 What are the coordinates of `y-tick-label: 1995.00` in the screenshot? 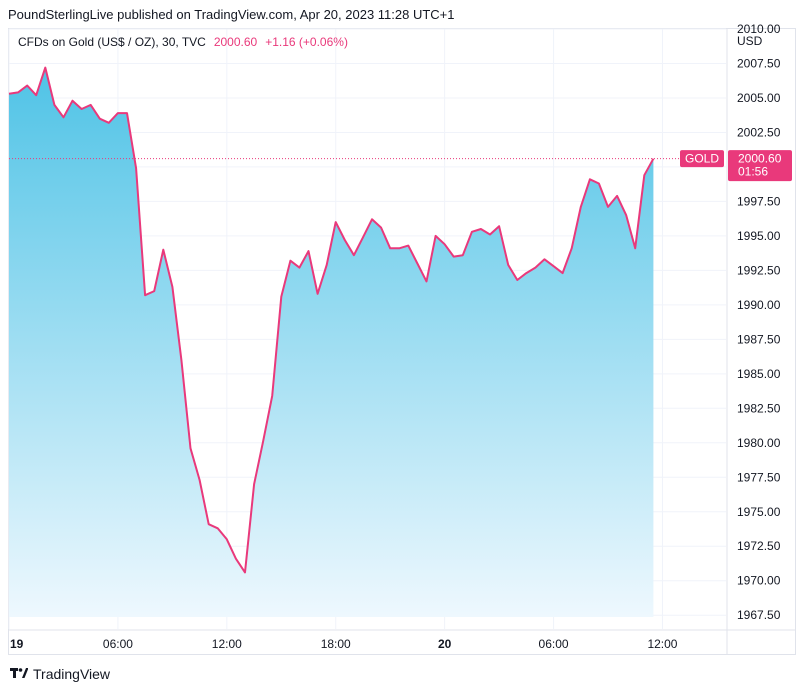 It's located at (759, 236).